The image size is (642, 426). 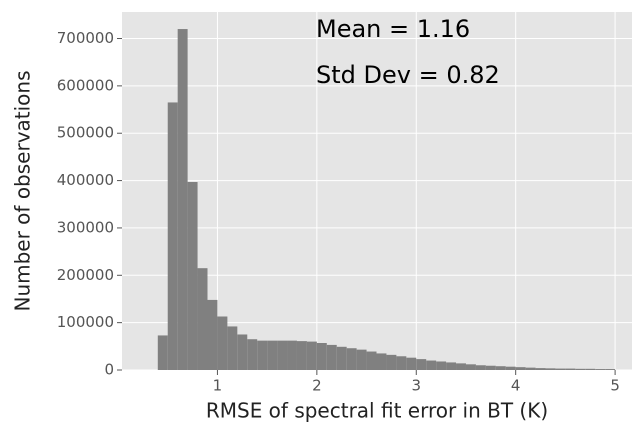 I want to click on x-tick-label: 5, so click(x=615, y=386).